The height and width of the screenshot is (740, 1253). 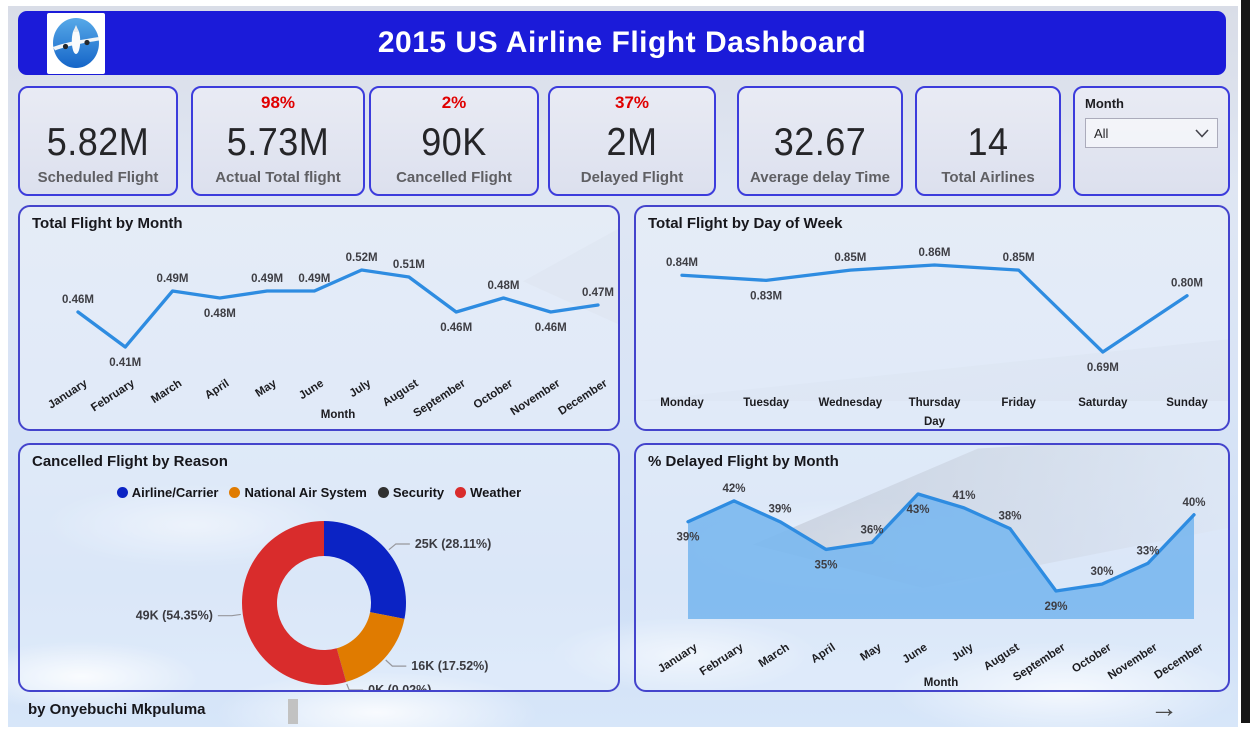 I want to click on kpi-value: 2M, so click(x=632, y=141).